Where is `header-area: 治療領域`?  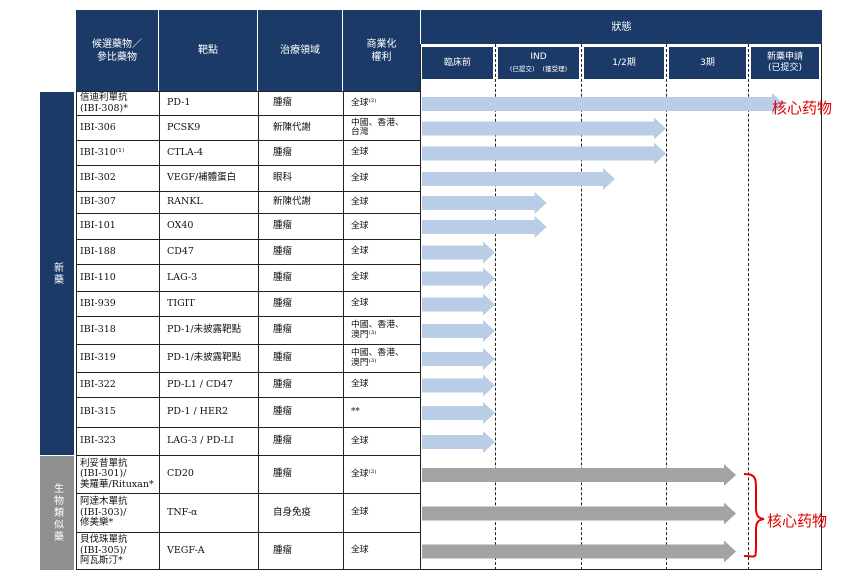
header-area: 治療領域 is located at coordinates (300, 50).